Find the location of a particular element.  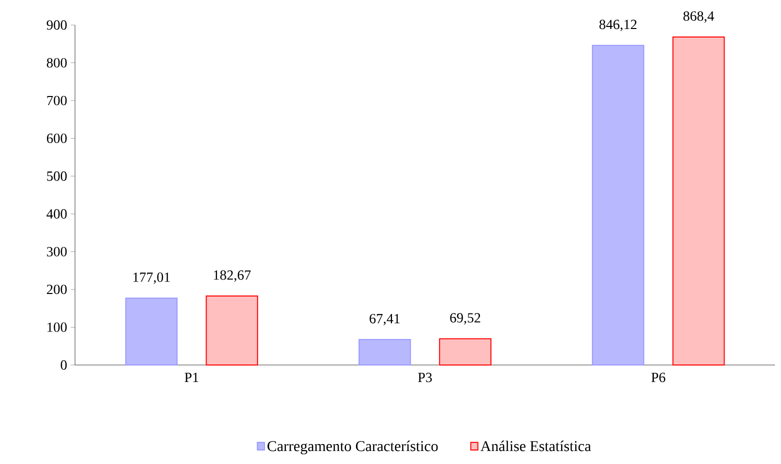

y-tick-label: 800 is located at coordinates (56, 63).